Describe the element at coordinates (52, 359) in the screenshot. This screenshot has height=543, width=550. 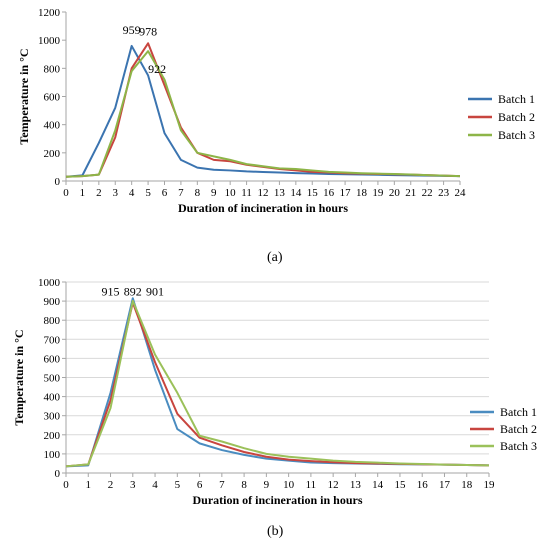
I see `y-tick-label-6: 600` at that location.